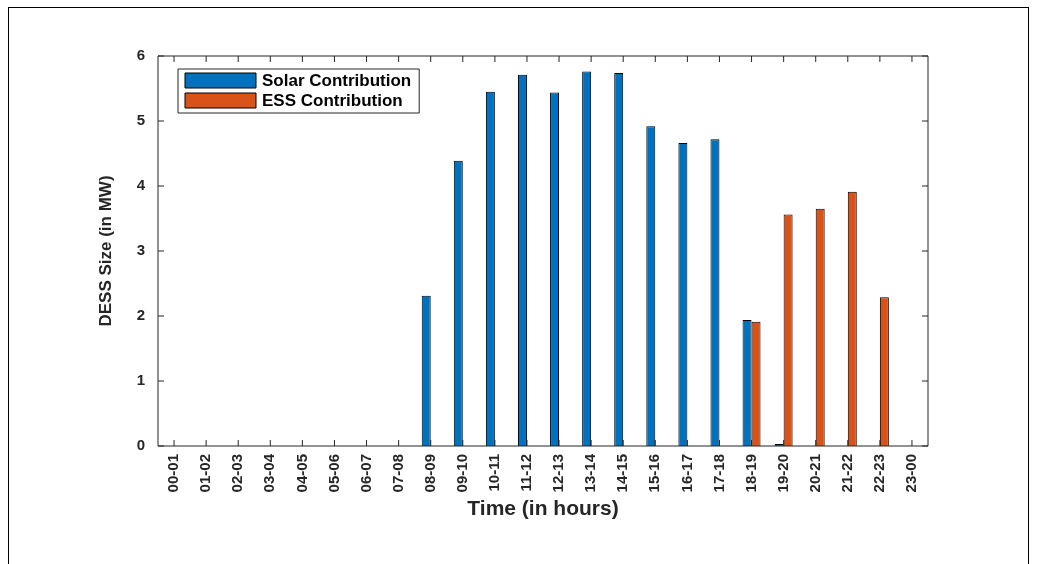  What do you see at coordinates (429, 473) in the screenshot?
I see `x-tick-label: 08-09` at bounding box center [429, 473].